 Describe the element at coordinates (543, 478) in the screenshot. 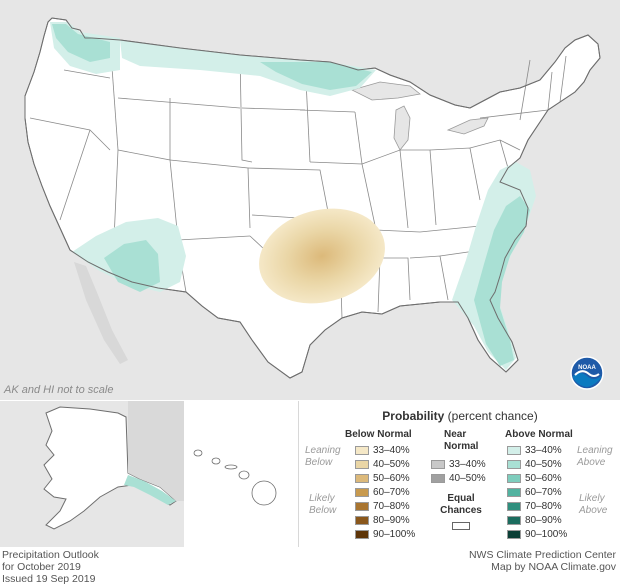

I see `above-normal-range-label: 50–60%` at that location.